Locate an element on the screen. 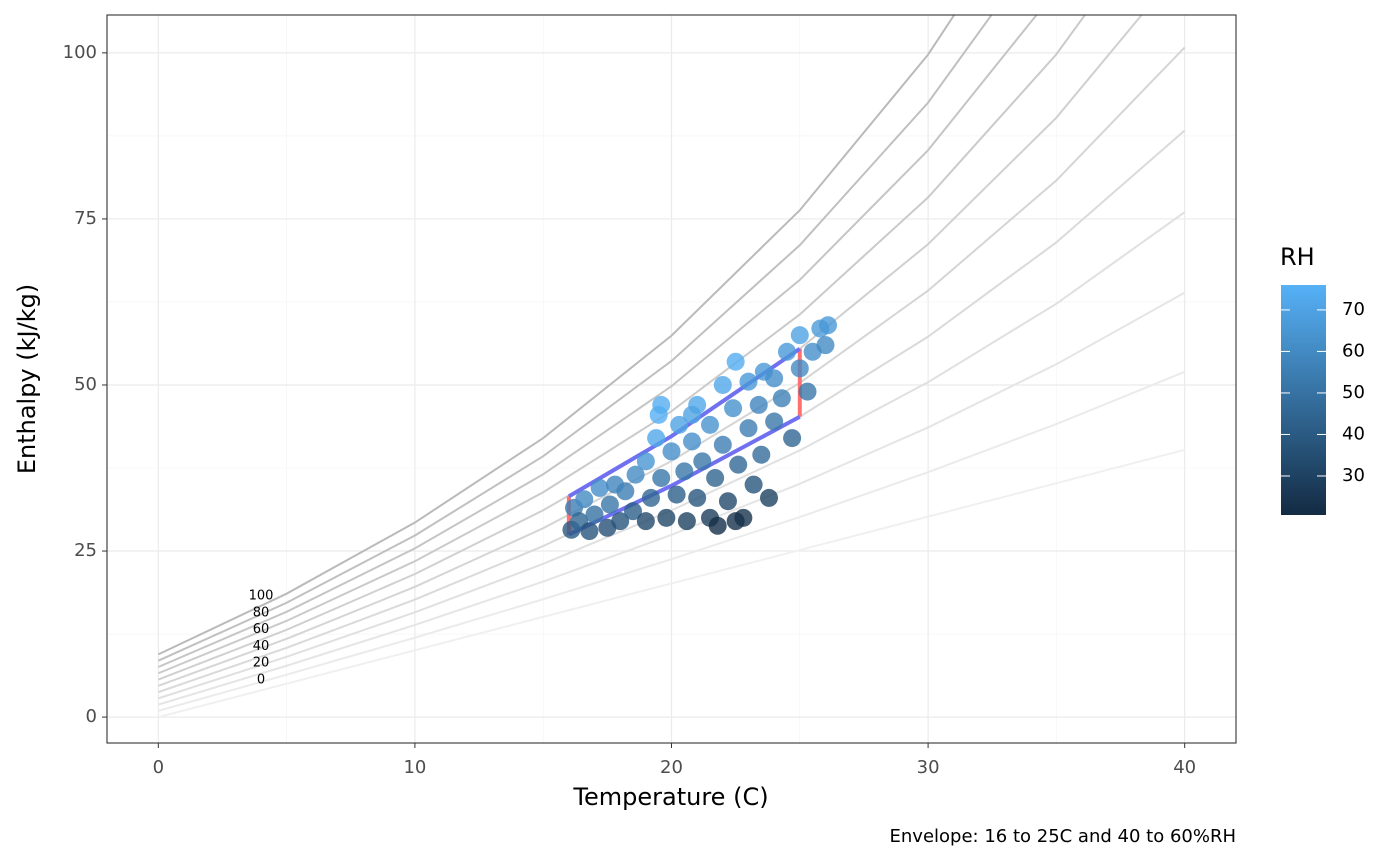 The height and width of the screenshot is (865, 1400). curve-label: 40 is located at coordinates (261, 646).